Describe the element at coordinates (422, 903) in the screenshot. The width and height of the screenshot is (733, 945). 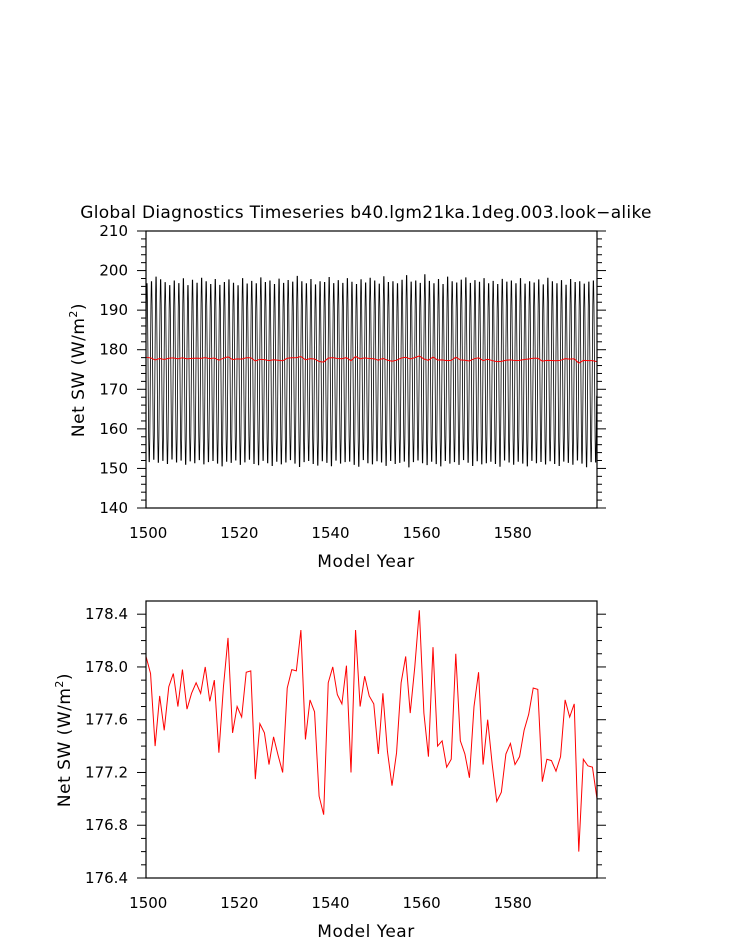
I see `bottom-x-tick-label: 1560` at that location.